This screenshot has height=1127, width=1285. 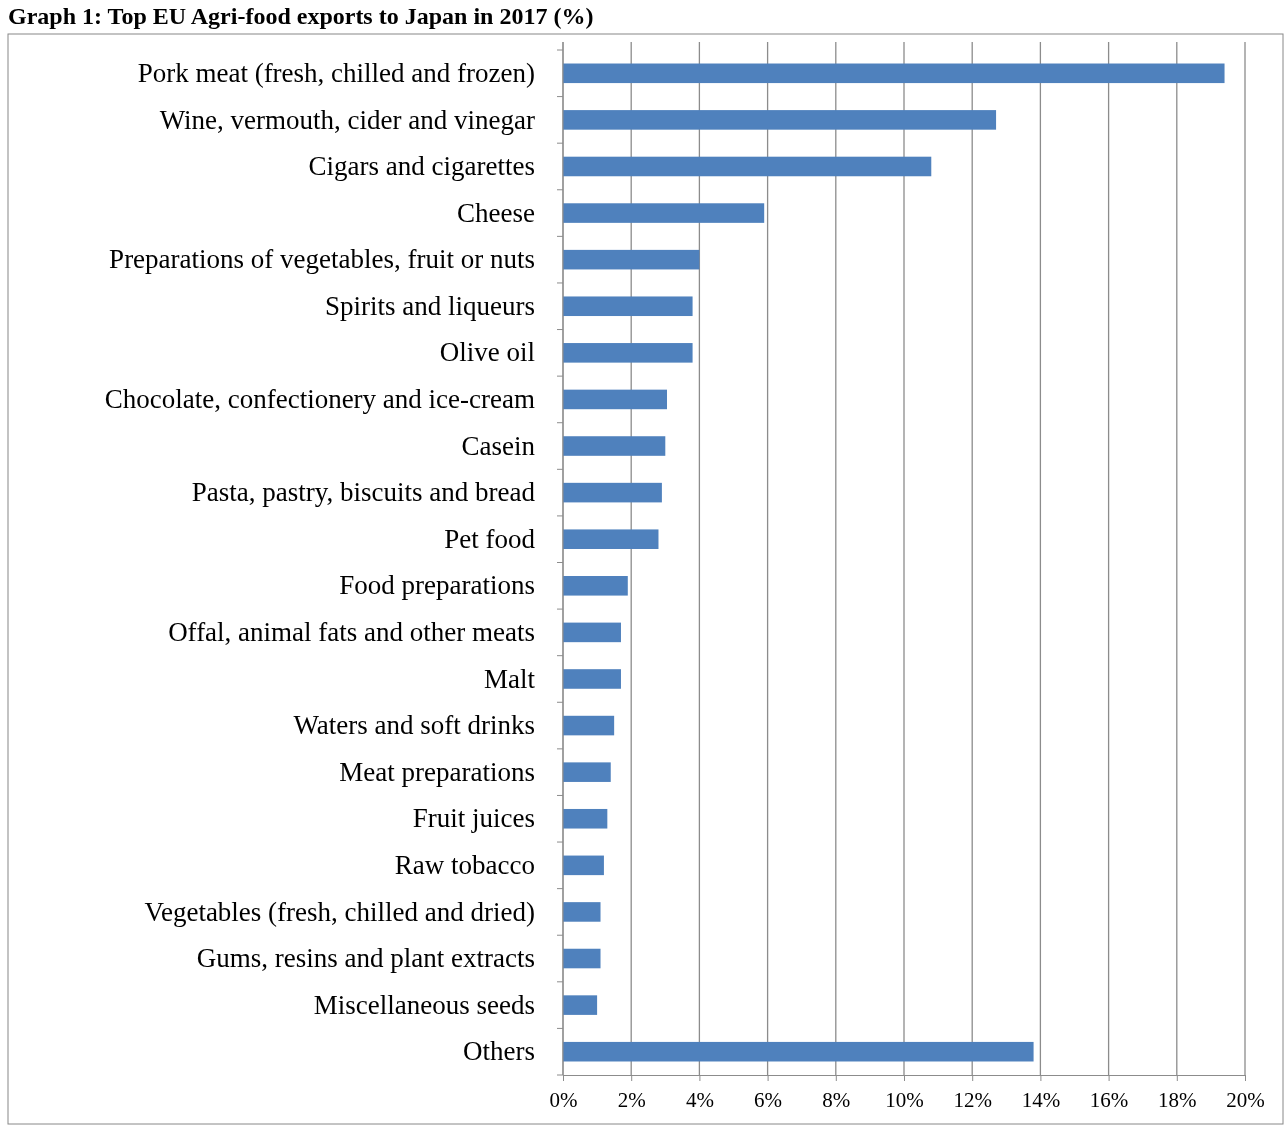 What do you see at coordinates (365, 958) in the screenshot?
I see `y-tick-label: Gums, resins and plant extracts` at bounding box center [365, 958].